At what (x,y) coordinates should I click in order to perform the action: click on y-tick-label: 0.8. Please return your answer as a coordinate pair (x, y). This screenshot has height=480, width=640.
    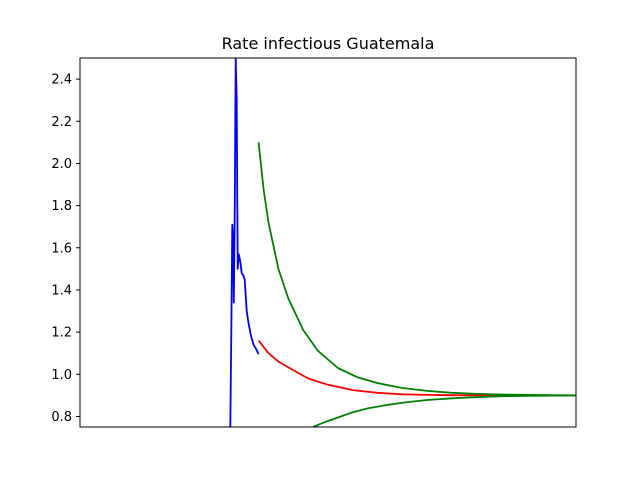
    Looking at the image, I should click on (61, 417).